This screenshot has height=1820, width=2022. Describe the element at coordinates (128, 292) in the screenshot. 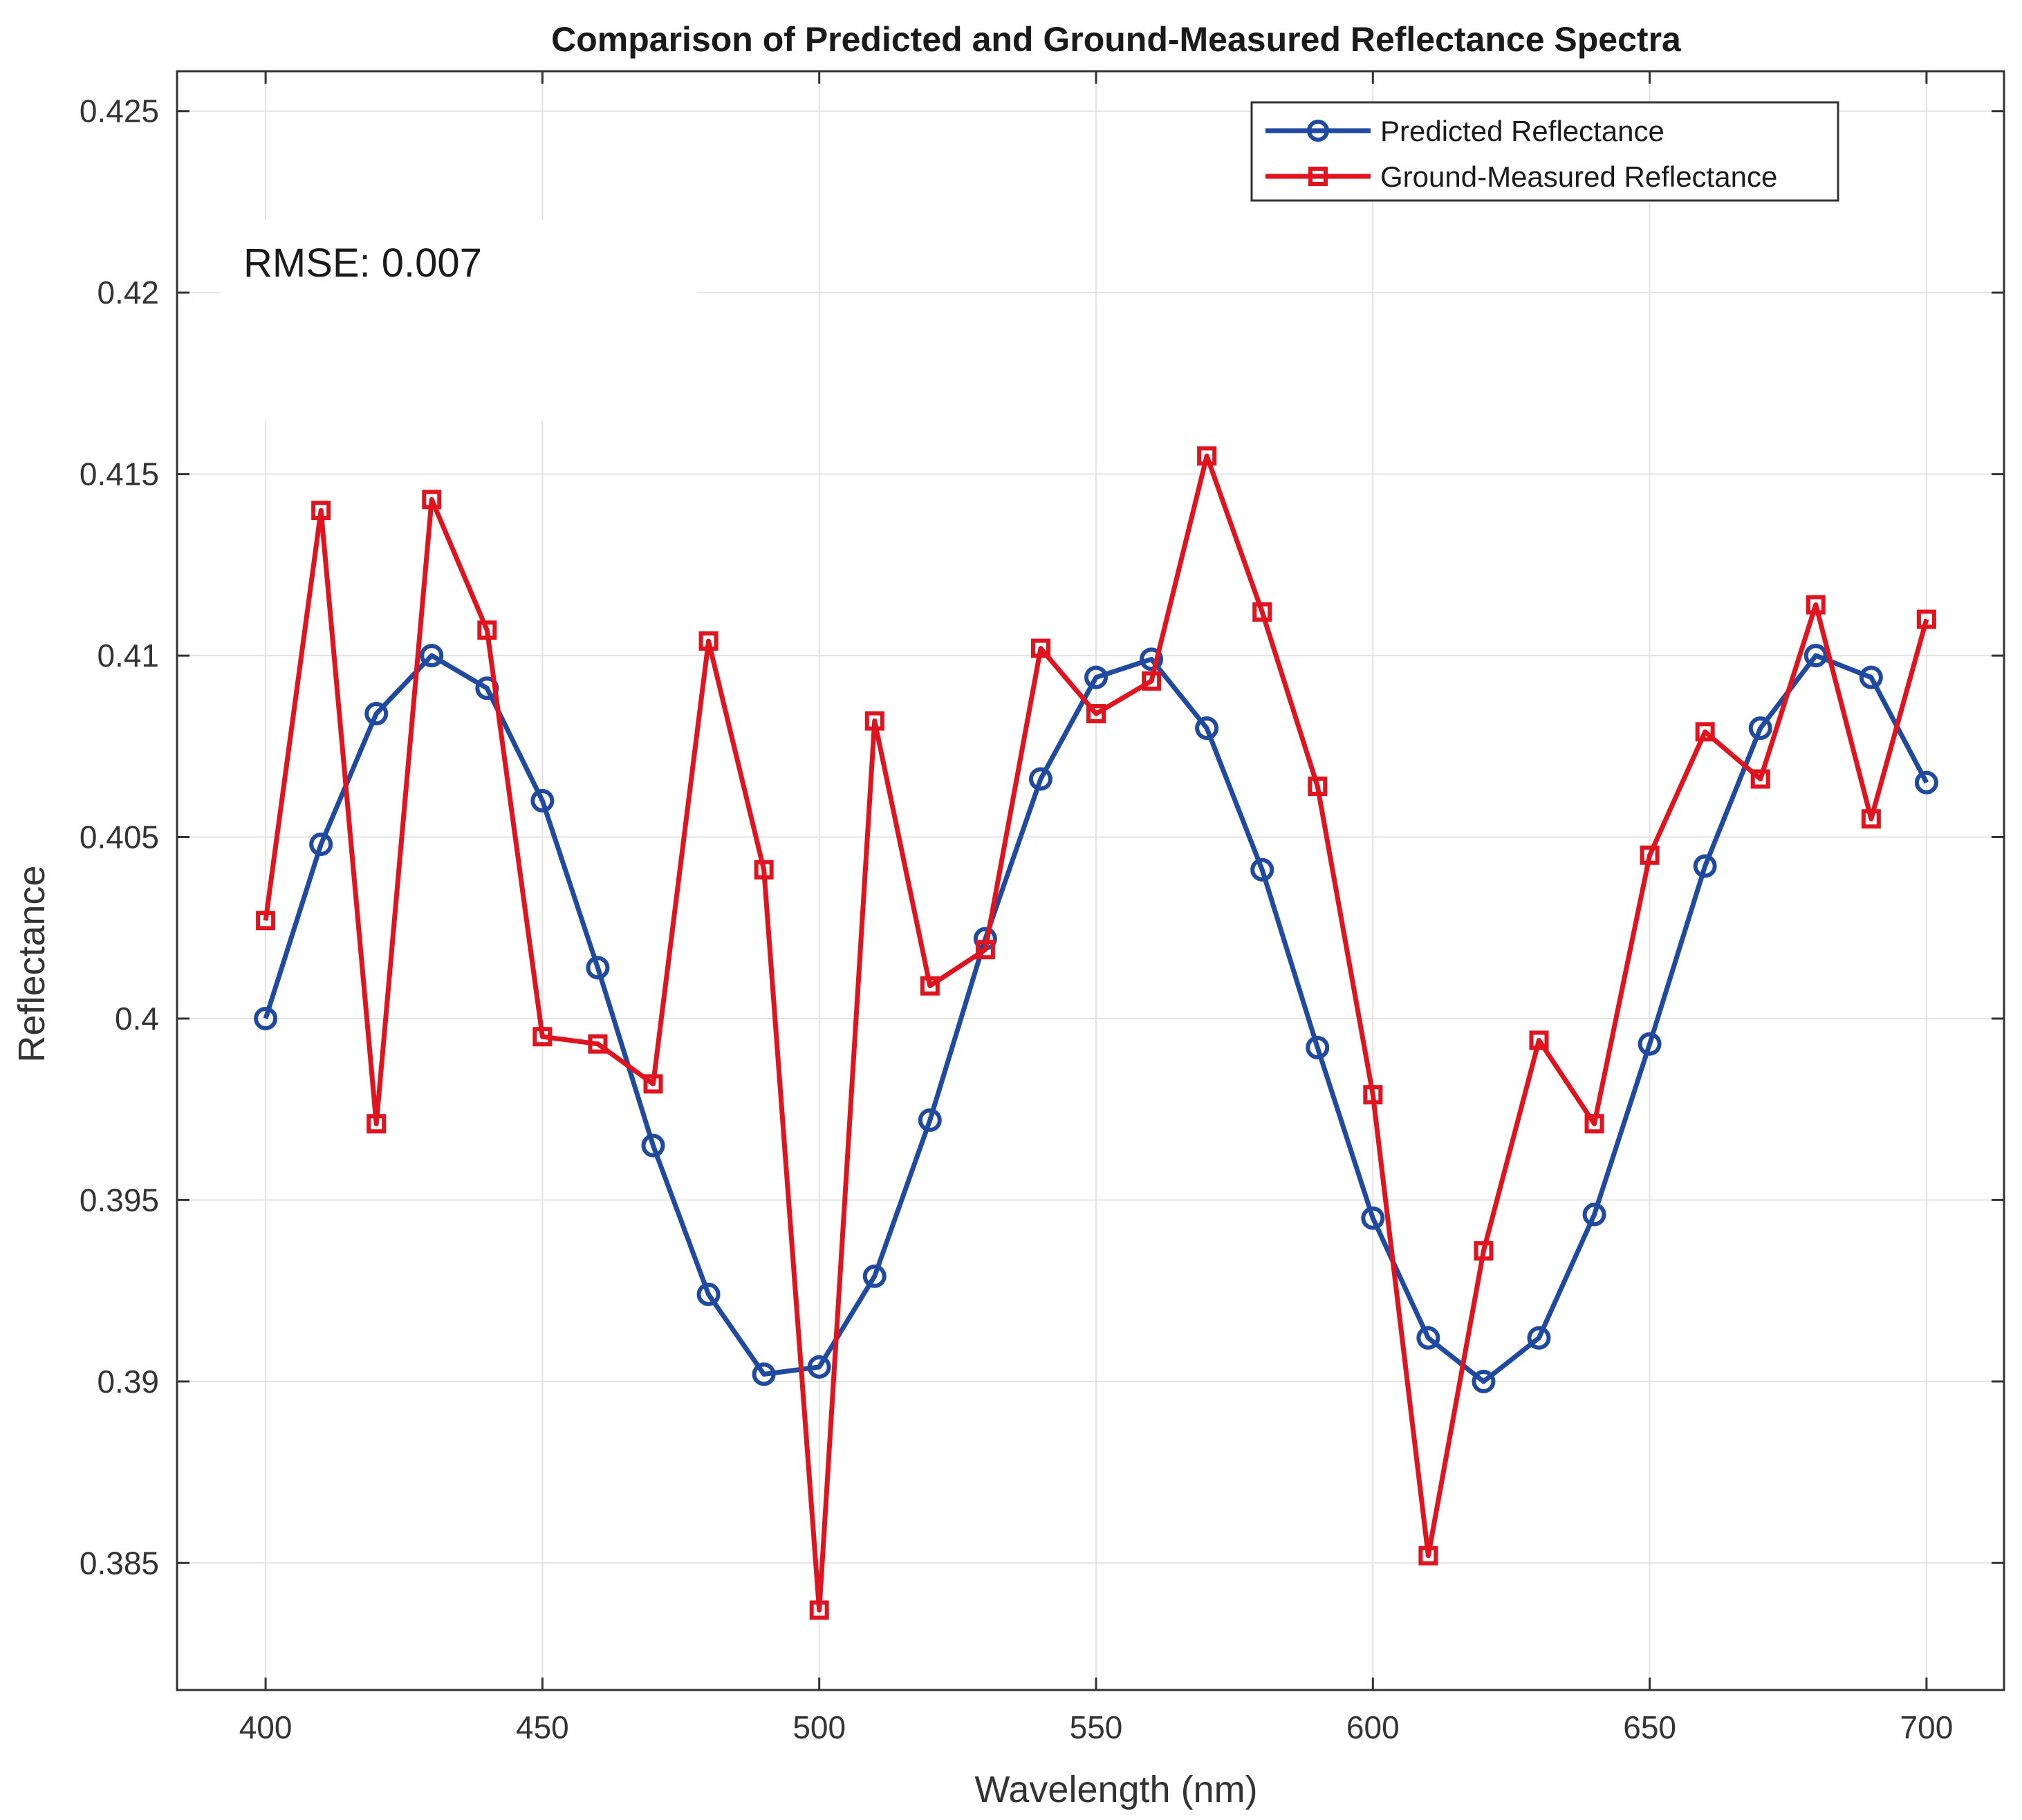

I see `y-tick-label: 0.42` at that location.